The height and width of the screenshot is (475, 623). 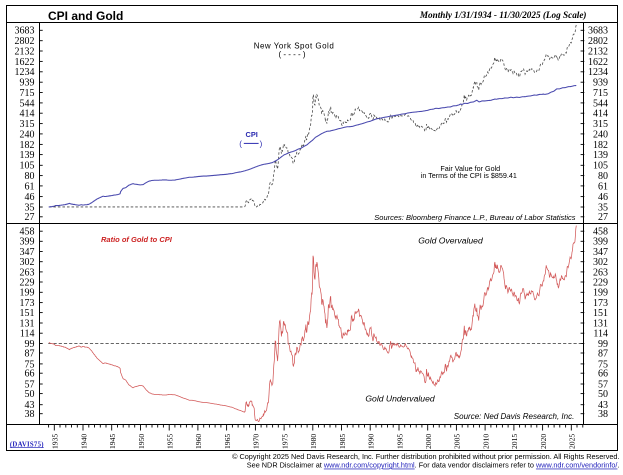 I want to click on svg-text: 1990, so click(x=371, y=441).